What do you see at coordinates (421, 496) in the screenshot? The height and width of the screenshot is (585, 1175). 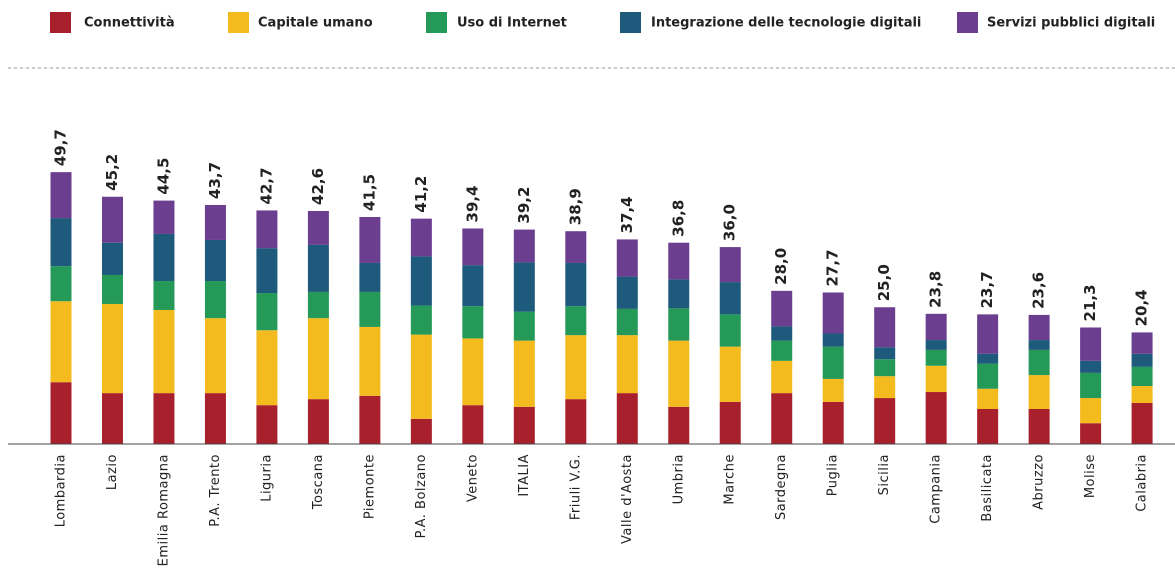 I see `x-tick-label: P.A. Bolzano` at bounding box center [421, 496].